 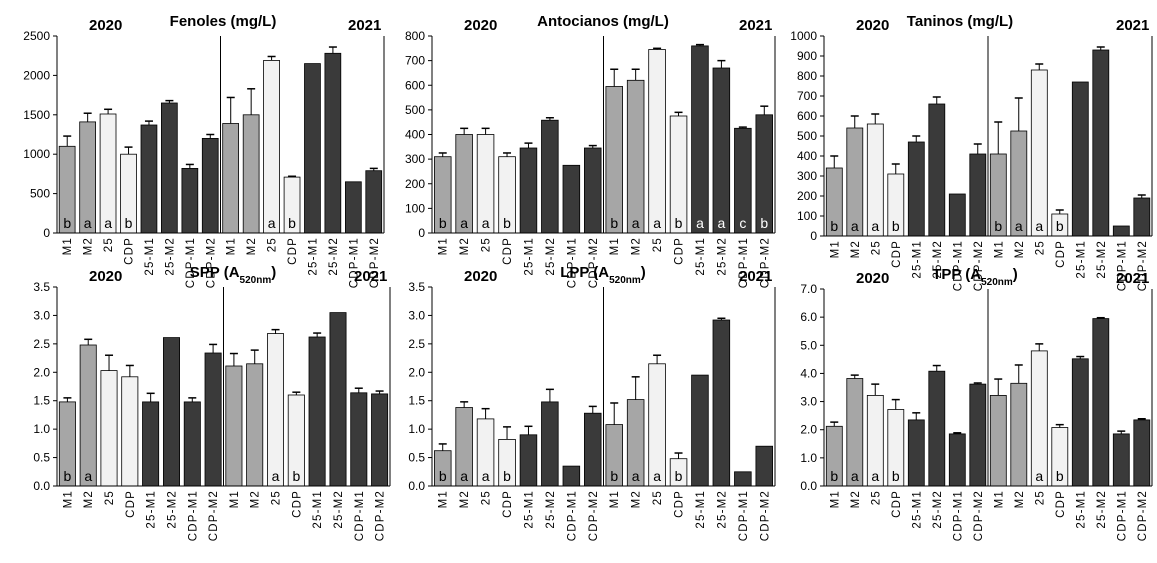 I want to click on bar-m1-2021, so click(x=614, y=160).